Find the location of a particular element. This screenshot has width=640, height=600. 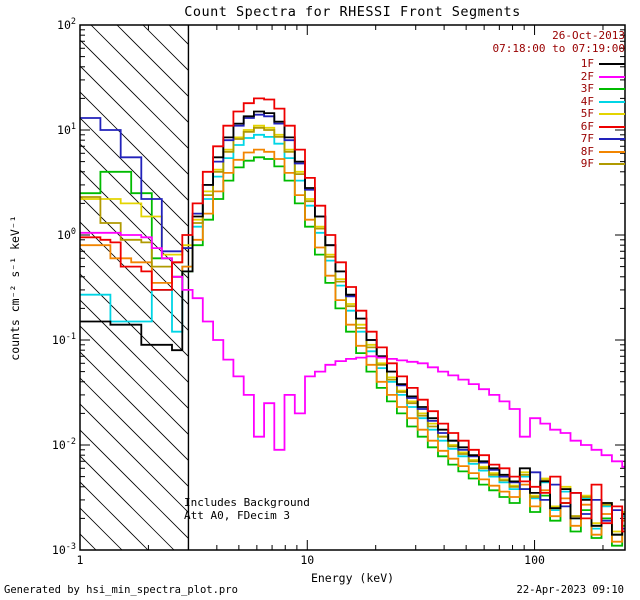

legend-entry-1F: 1F is located at coordinates (559, 64).